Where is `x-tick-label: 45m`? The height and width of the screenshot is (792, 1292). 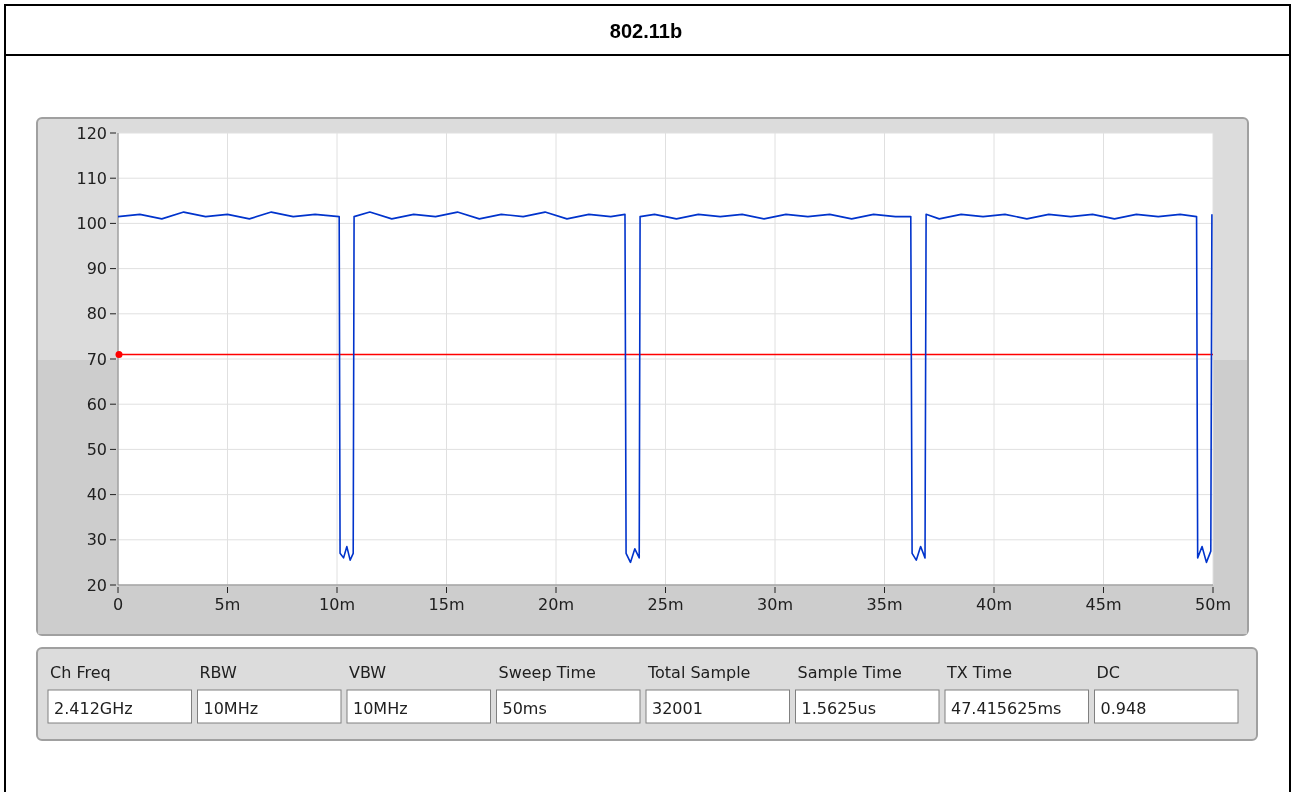 x-tick-label: 45m is located at coordinates (1103, 604).